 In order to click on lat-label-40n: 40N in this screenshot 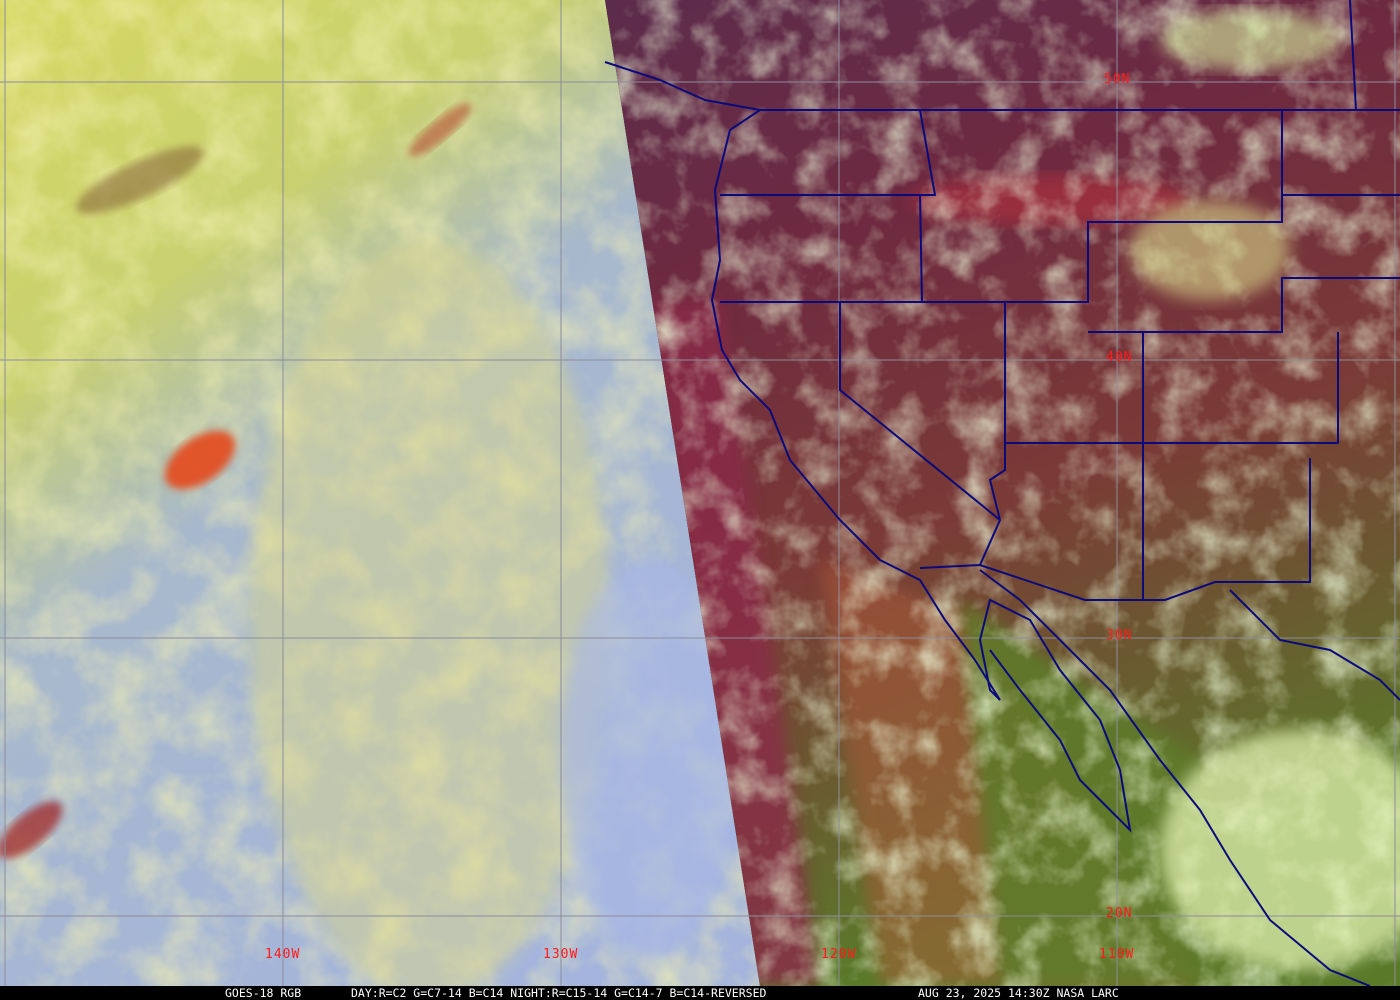, I will do `click(1119, 357)`.